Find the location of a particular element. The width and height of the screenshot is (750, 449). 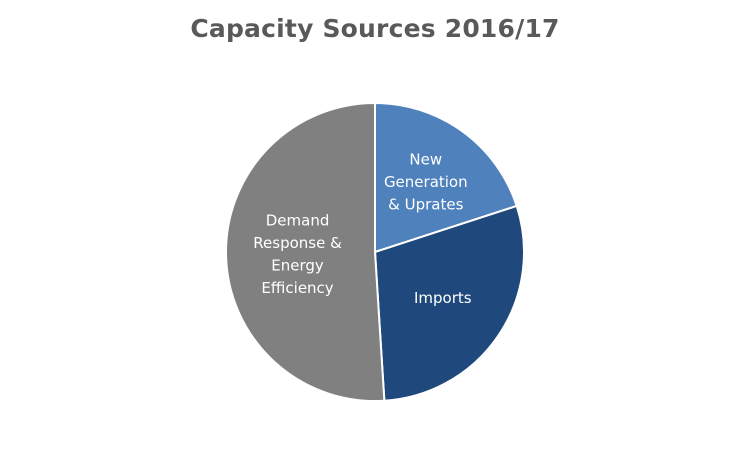

pie-slice-imports is located at coordinates (449, 303).